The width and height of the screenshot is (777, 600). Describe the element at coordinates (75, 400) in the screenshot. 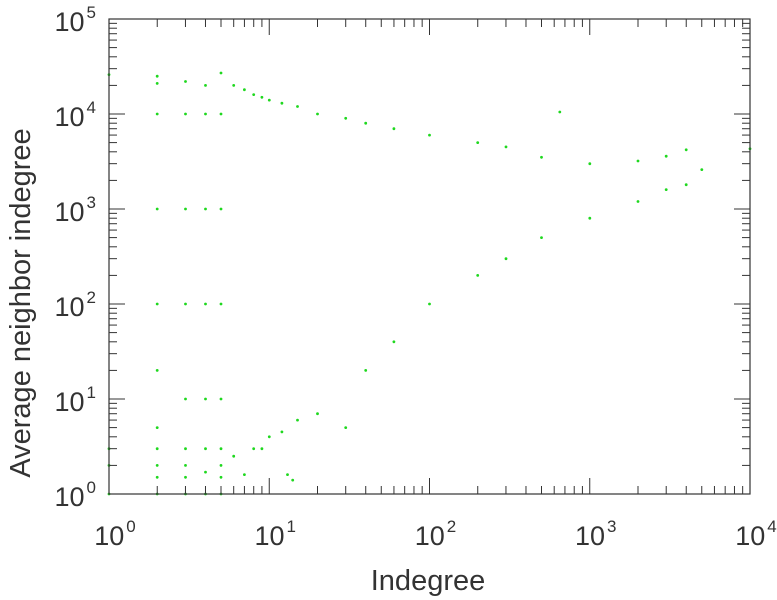

I see `y-tick-label: 10 1` at that location.